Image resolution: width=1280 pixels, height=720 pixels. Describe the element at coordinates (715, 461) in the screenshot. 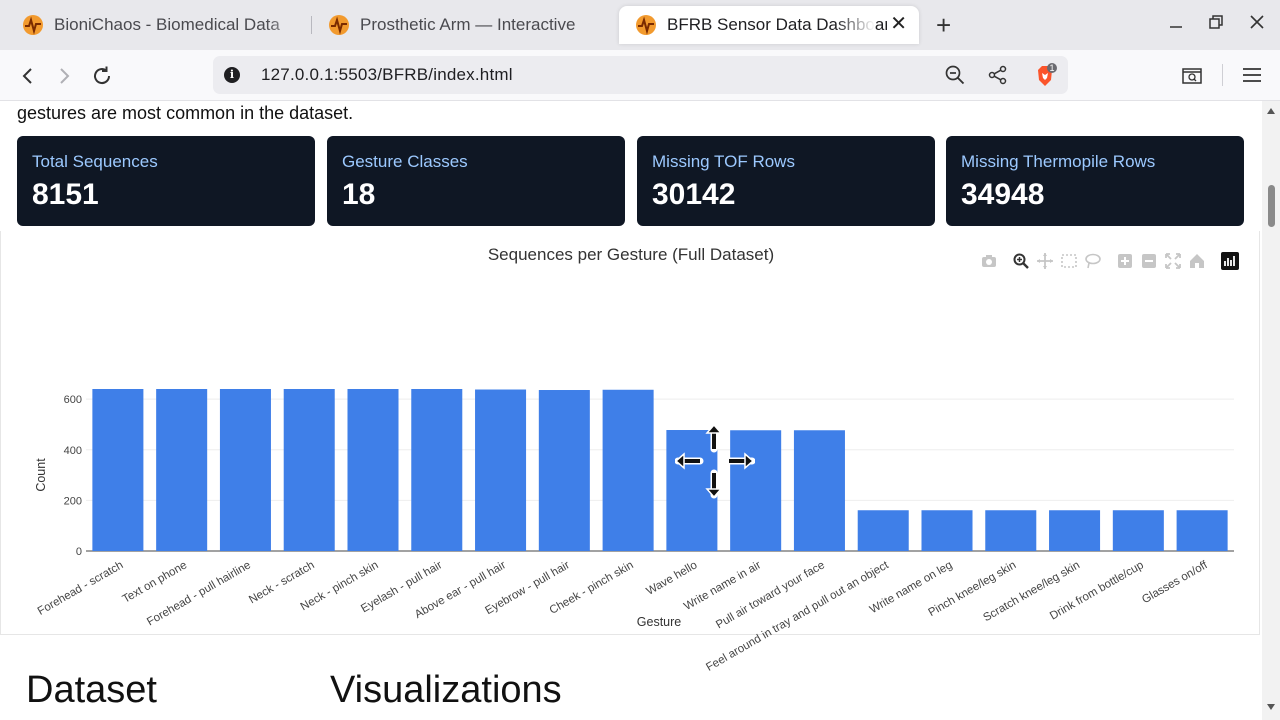

I see `move-cursor-icon` at that location.